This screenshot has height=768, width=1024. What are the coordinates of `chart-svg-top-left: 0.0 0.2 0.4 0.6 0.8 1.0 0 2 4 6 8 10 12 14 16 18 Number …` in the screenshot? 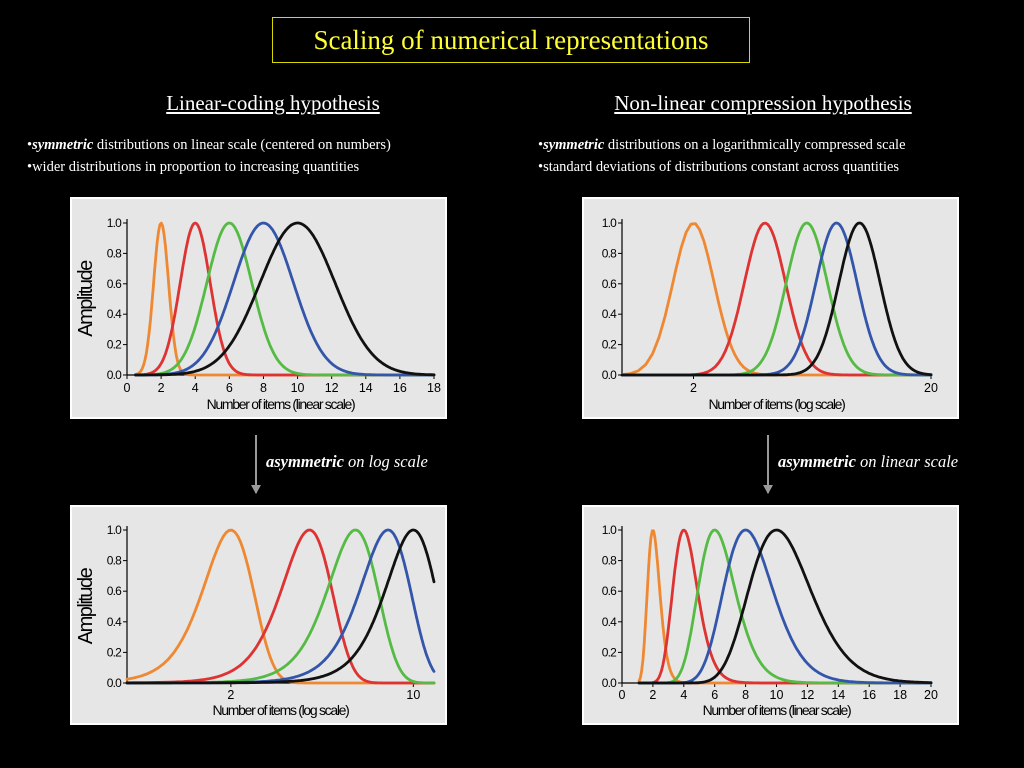 It's located at (258, 314).